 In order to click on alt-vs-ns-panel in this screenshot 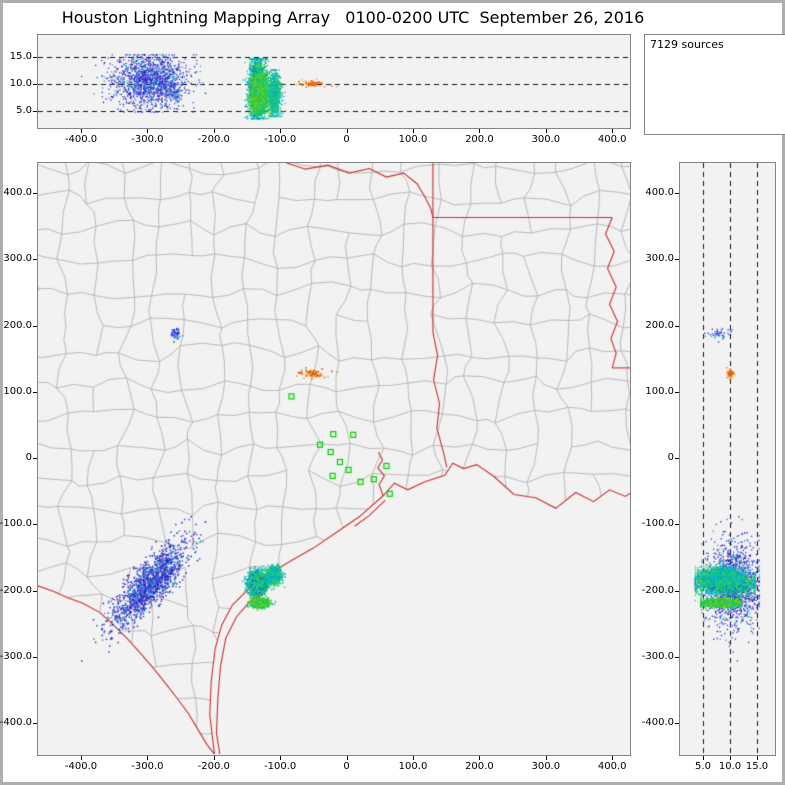, I will do `click(727, 459)`.